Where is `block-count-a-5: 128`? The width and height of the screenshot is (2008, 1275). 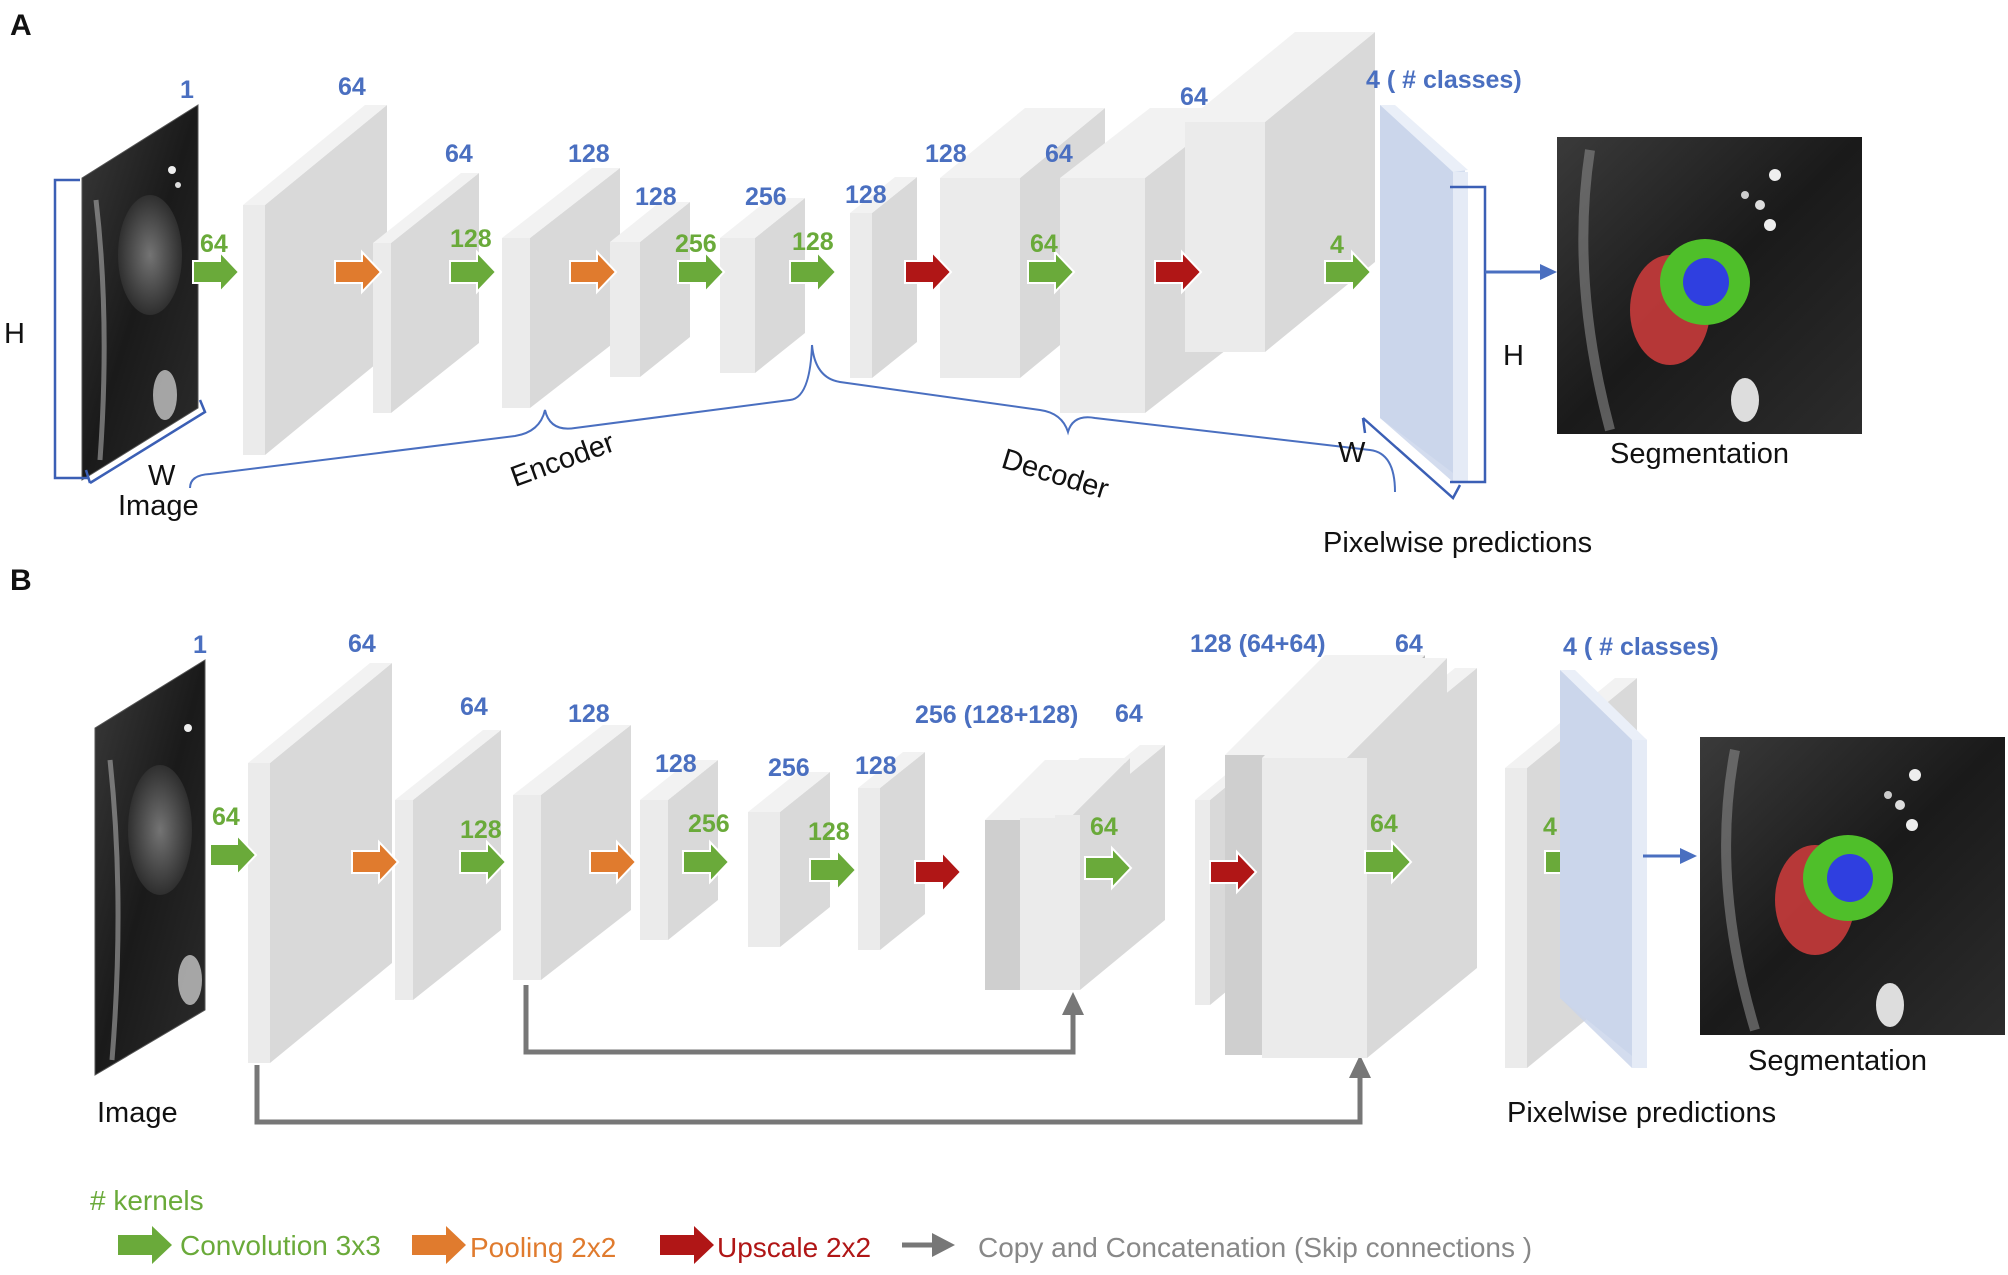 block-count-a-5: 128 is located at coordinates (866, 195).